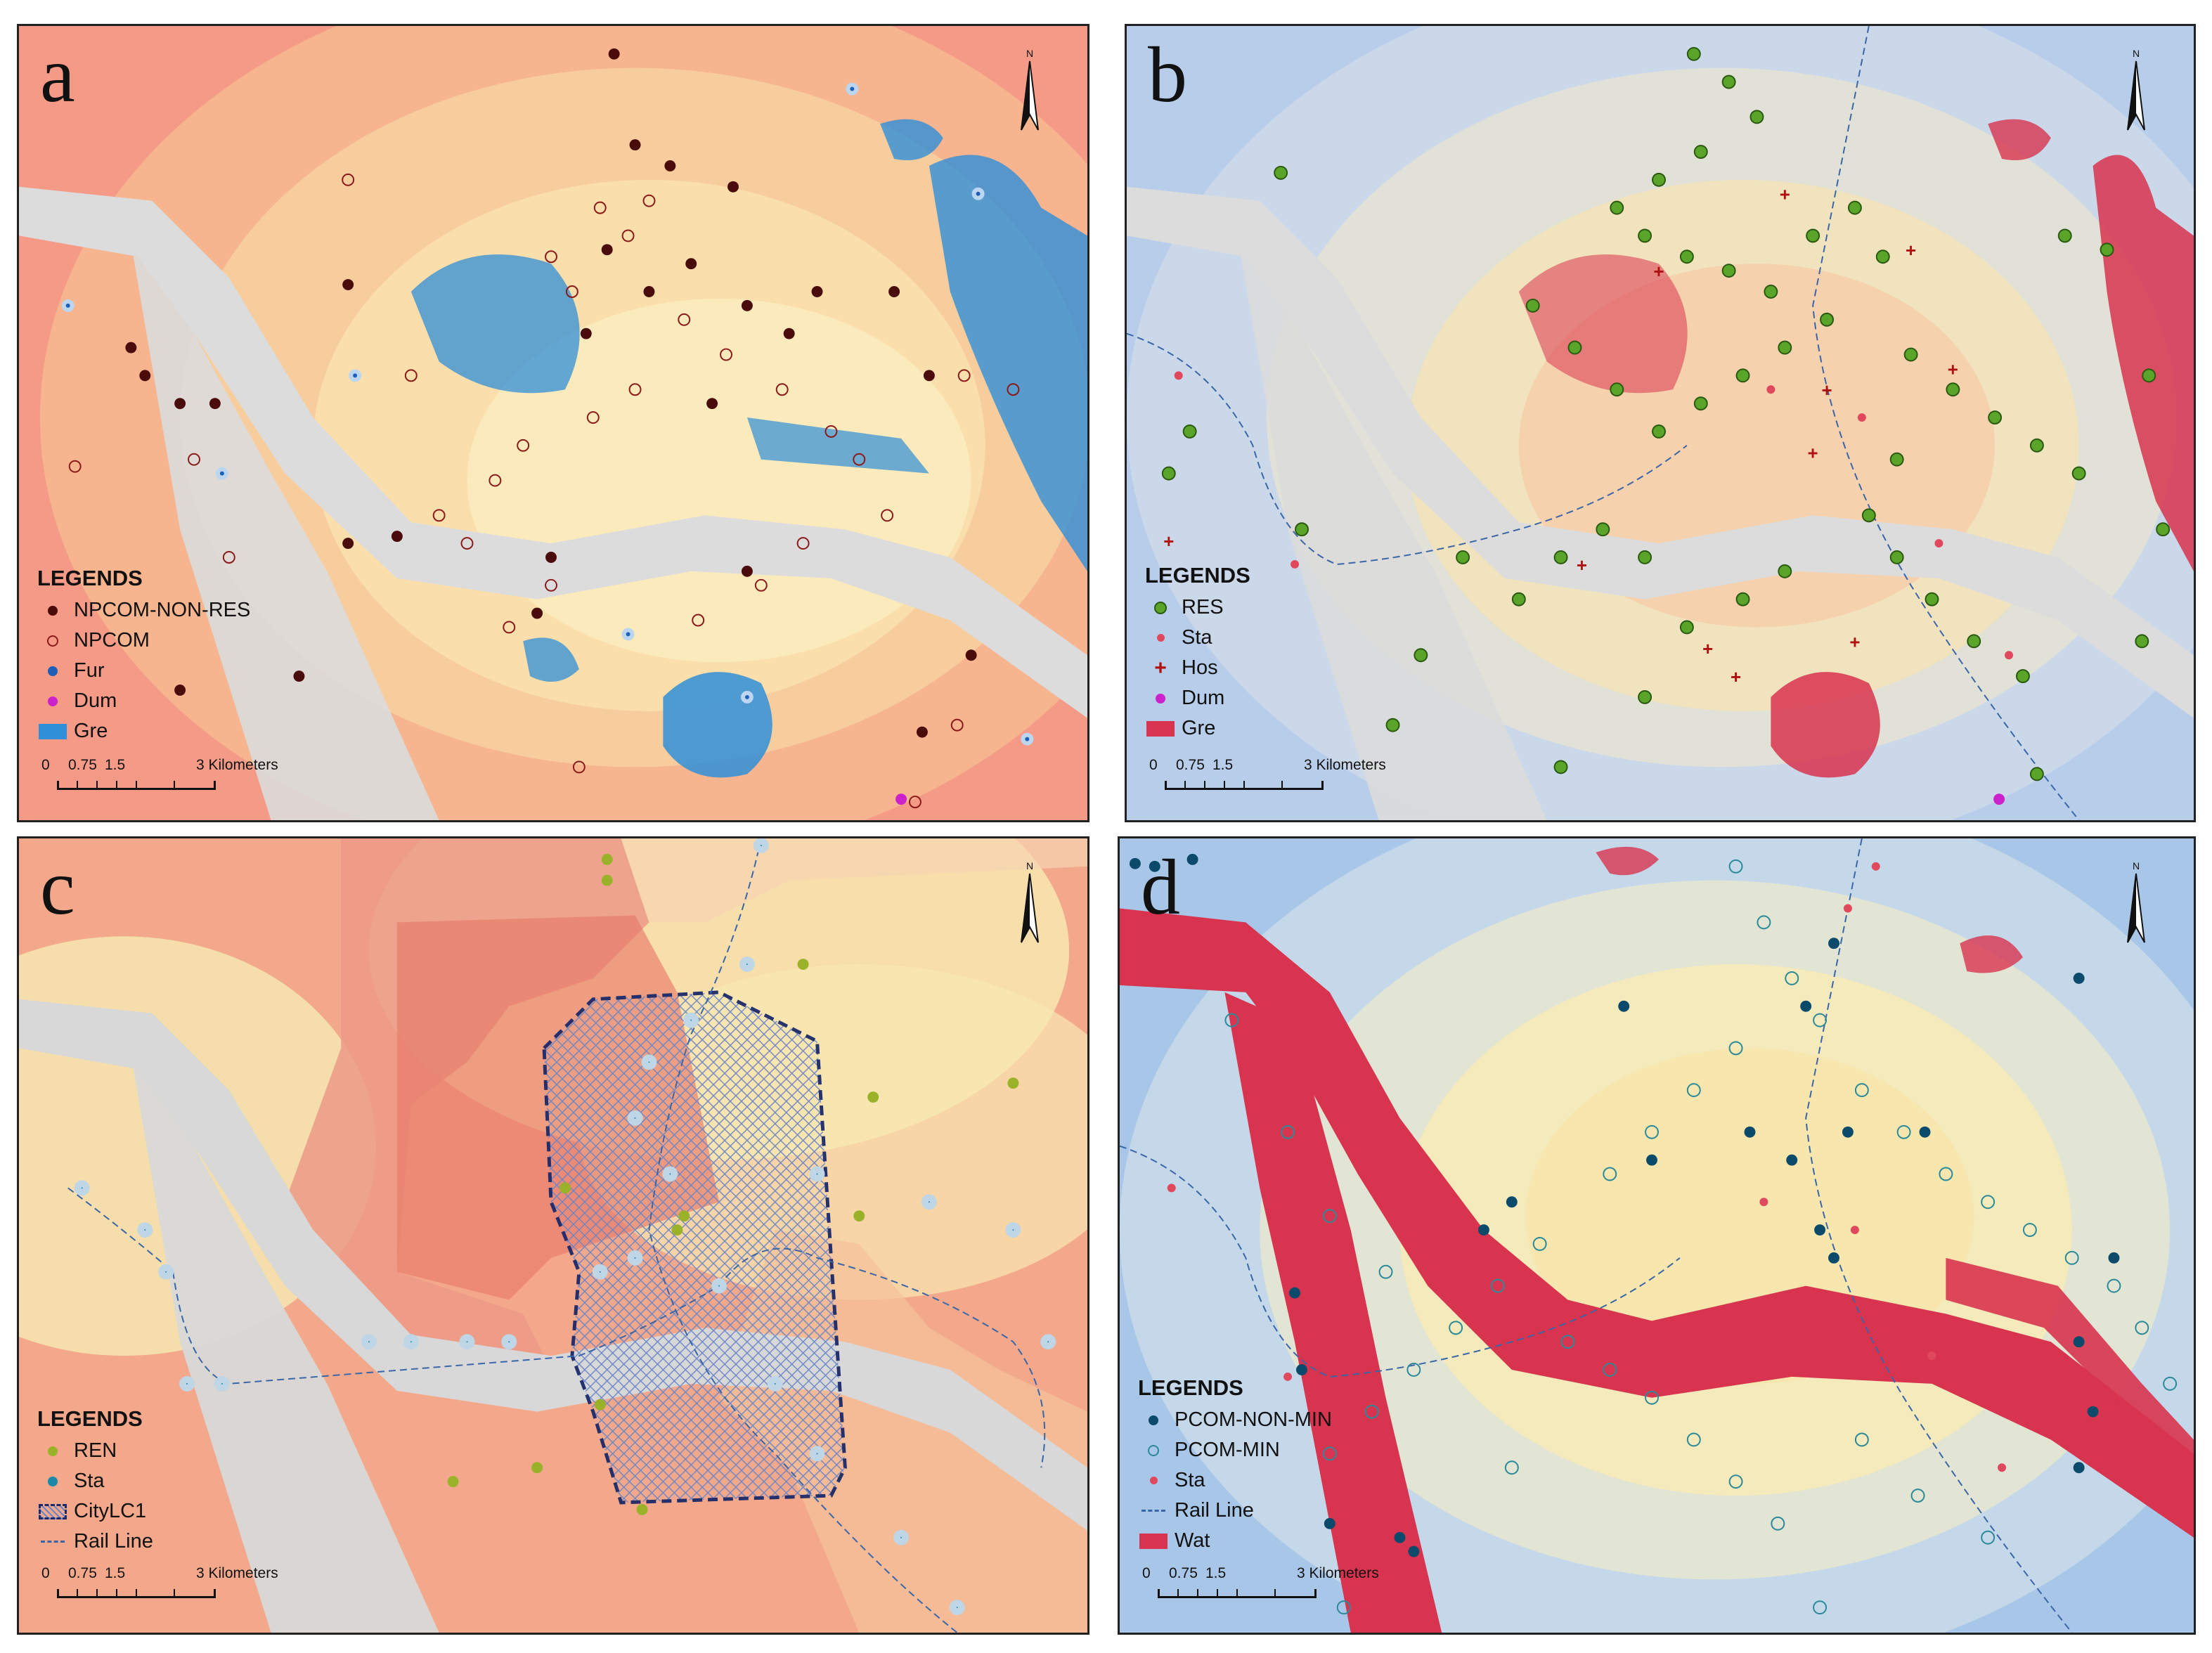  I want to click on legend-item-ren: REN, so click(95, 1451).